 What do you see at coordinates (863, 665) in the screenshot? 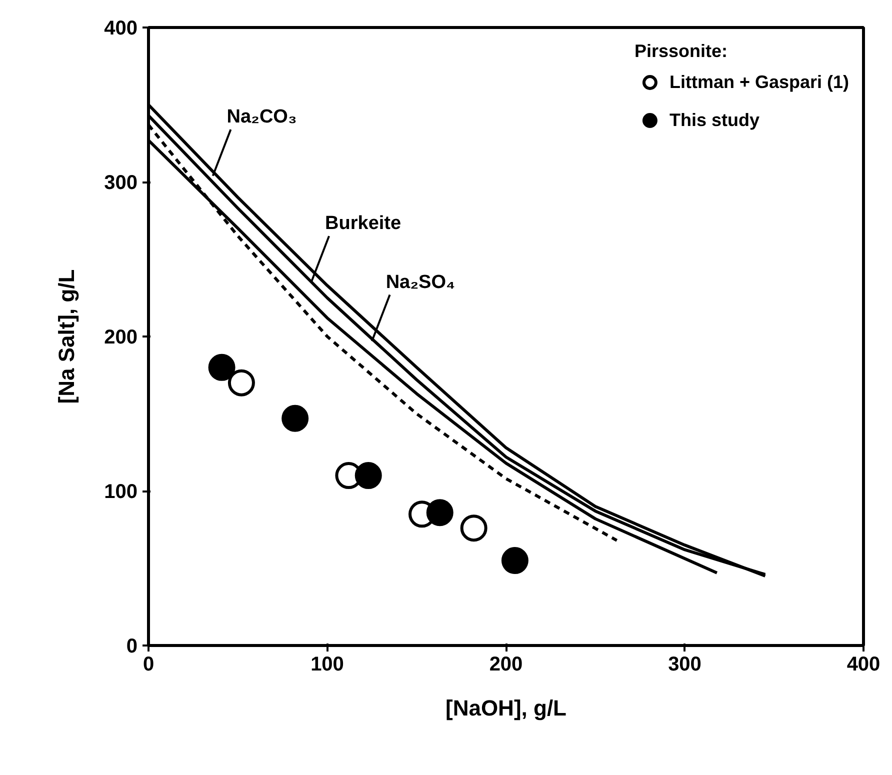
I see `x-tick-label: 400` at bounding box center [863, 665].